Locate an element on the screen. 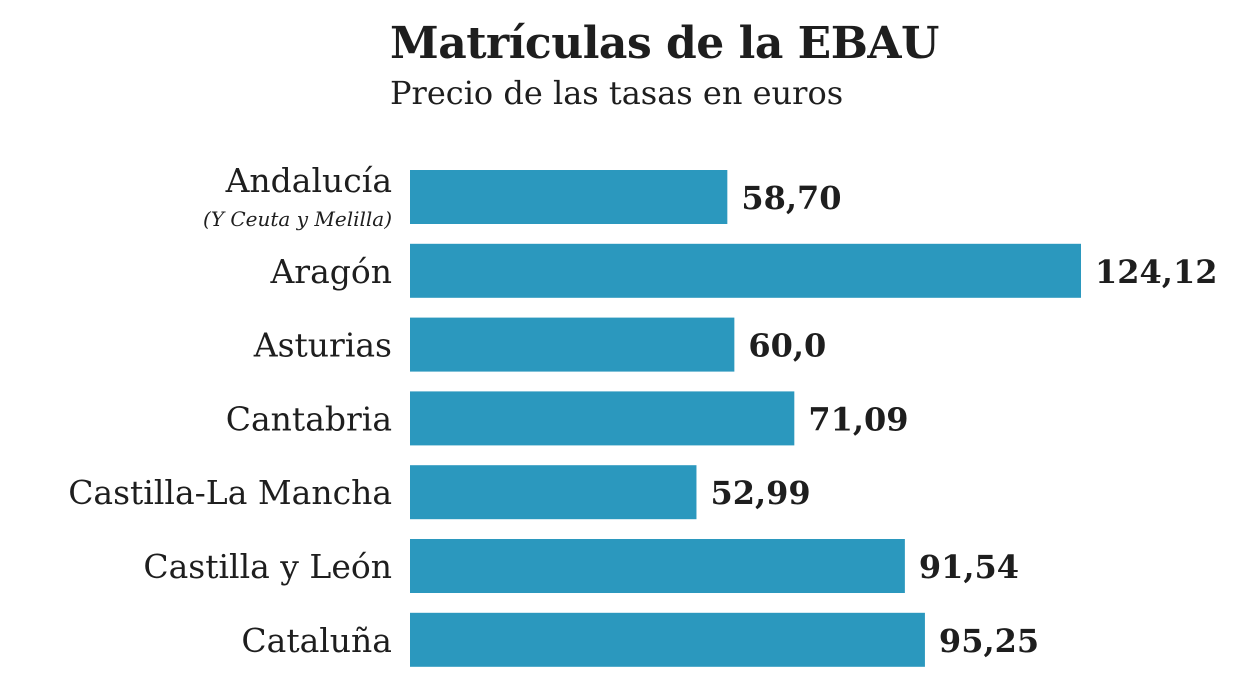  value-label: 71,09 is located at coordinates (858, 419).